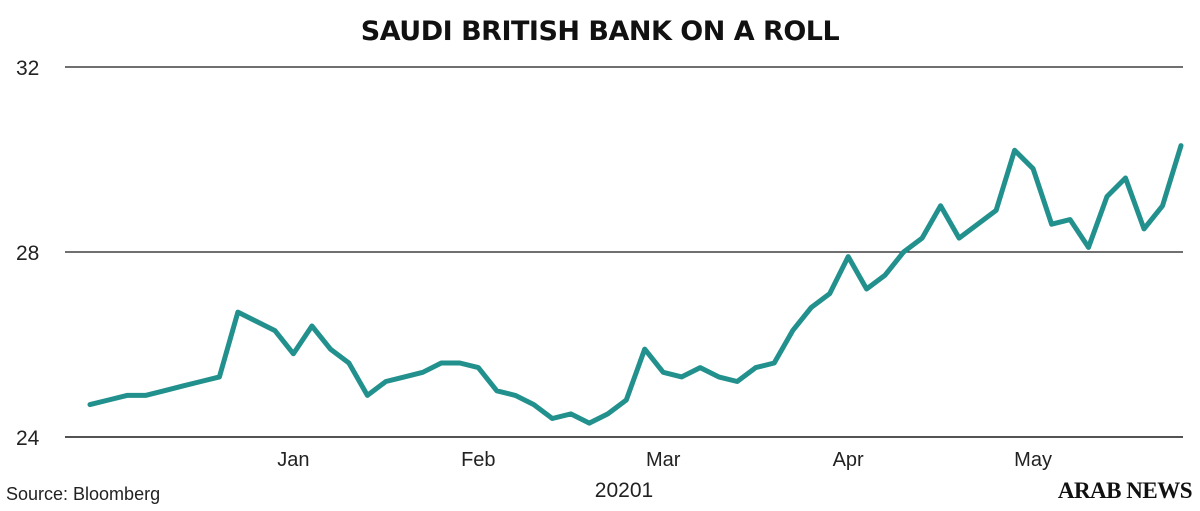 This screenshot has width=1200, height=511. I want to click on arab-news-logo: ARAB NEWS, so click(1125, 490).